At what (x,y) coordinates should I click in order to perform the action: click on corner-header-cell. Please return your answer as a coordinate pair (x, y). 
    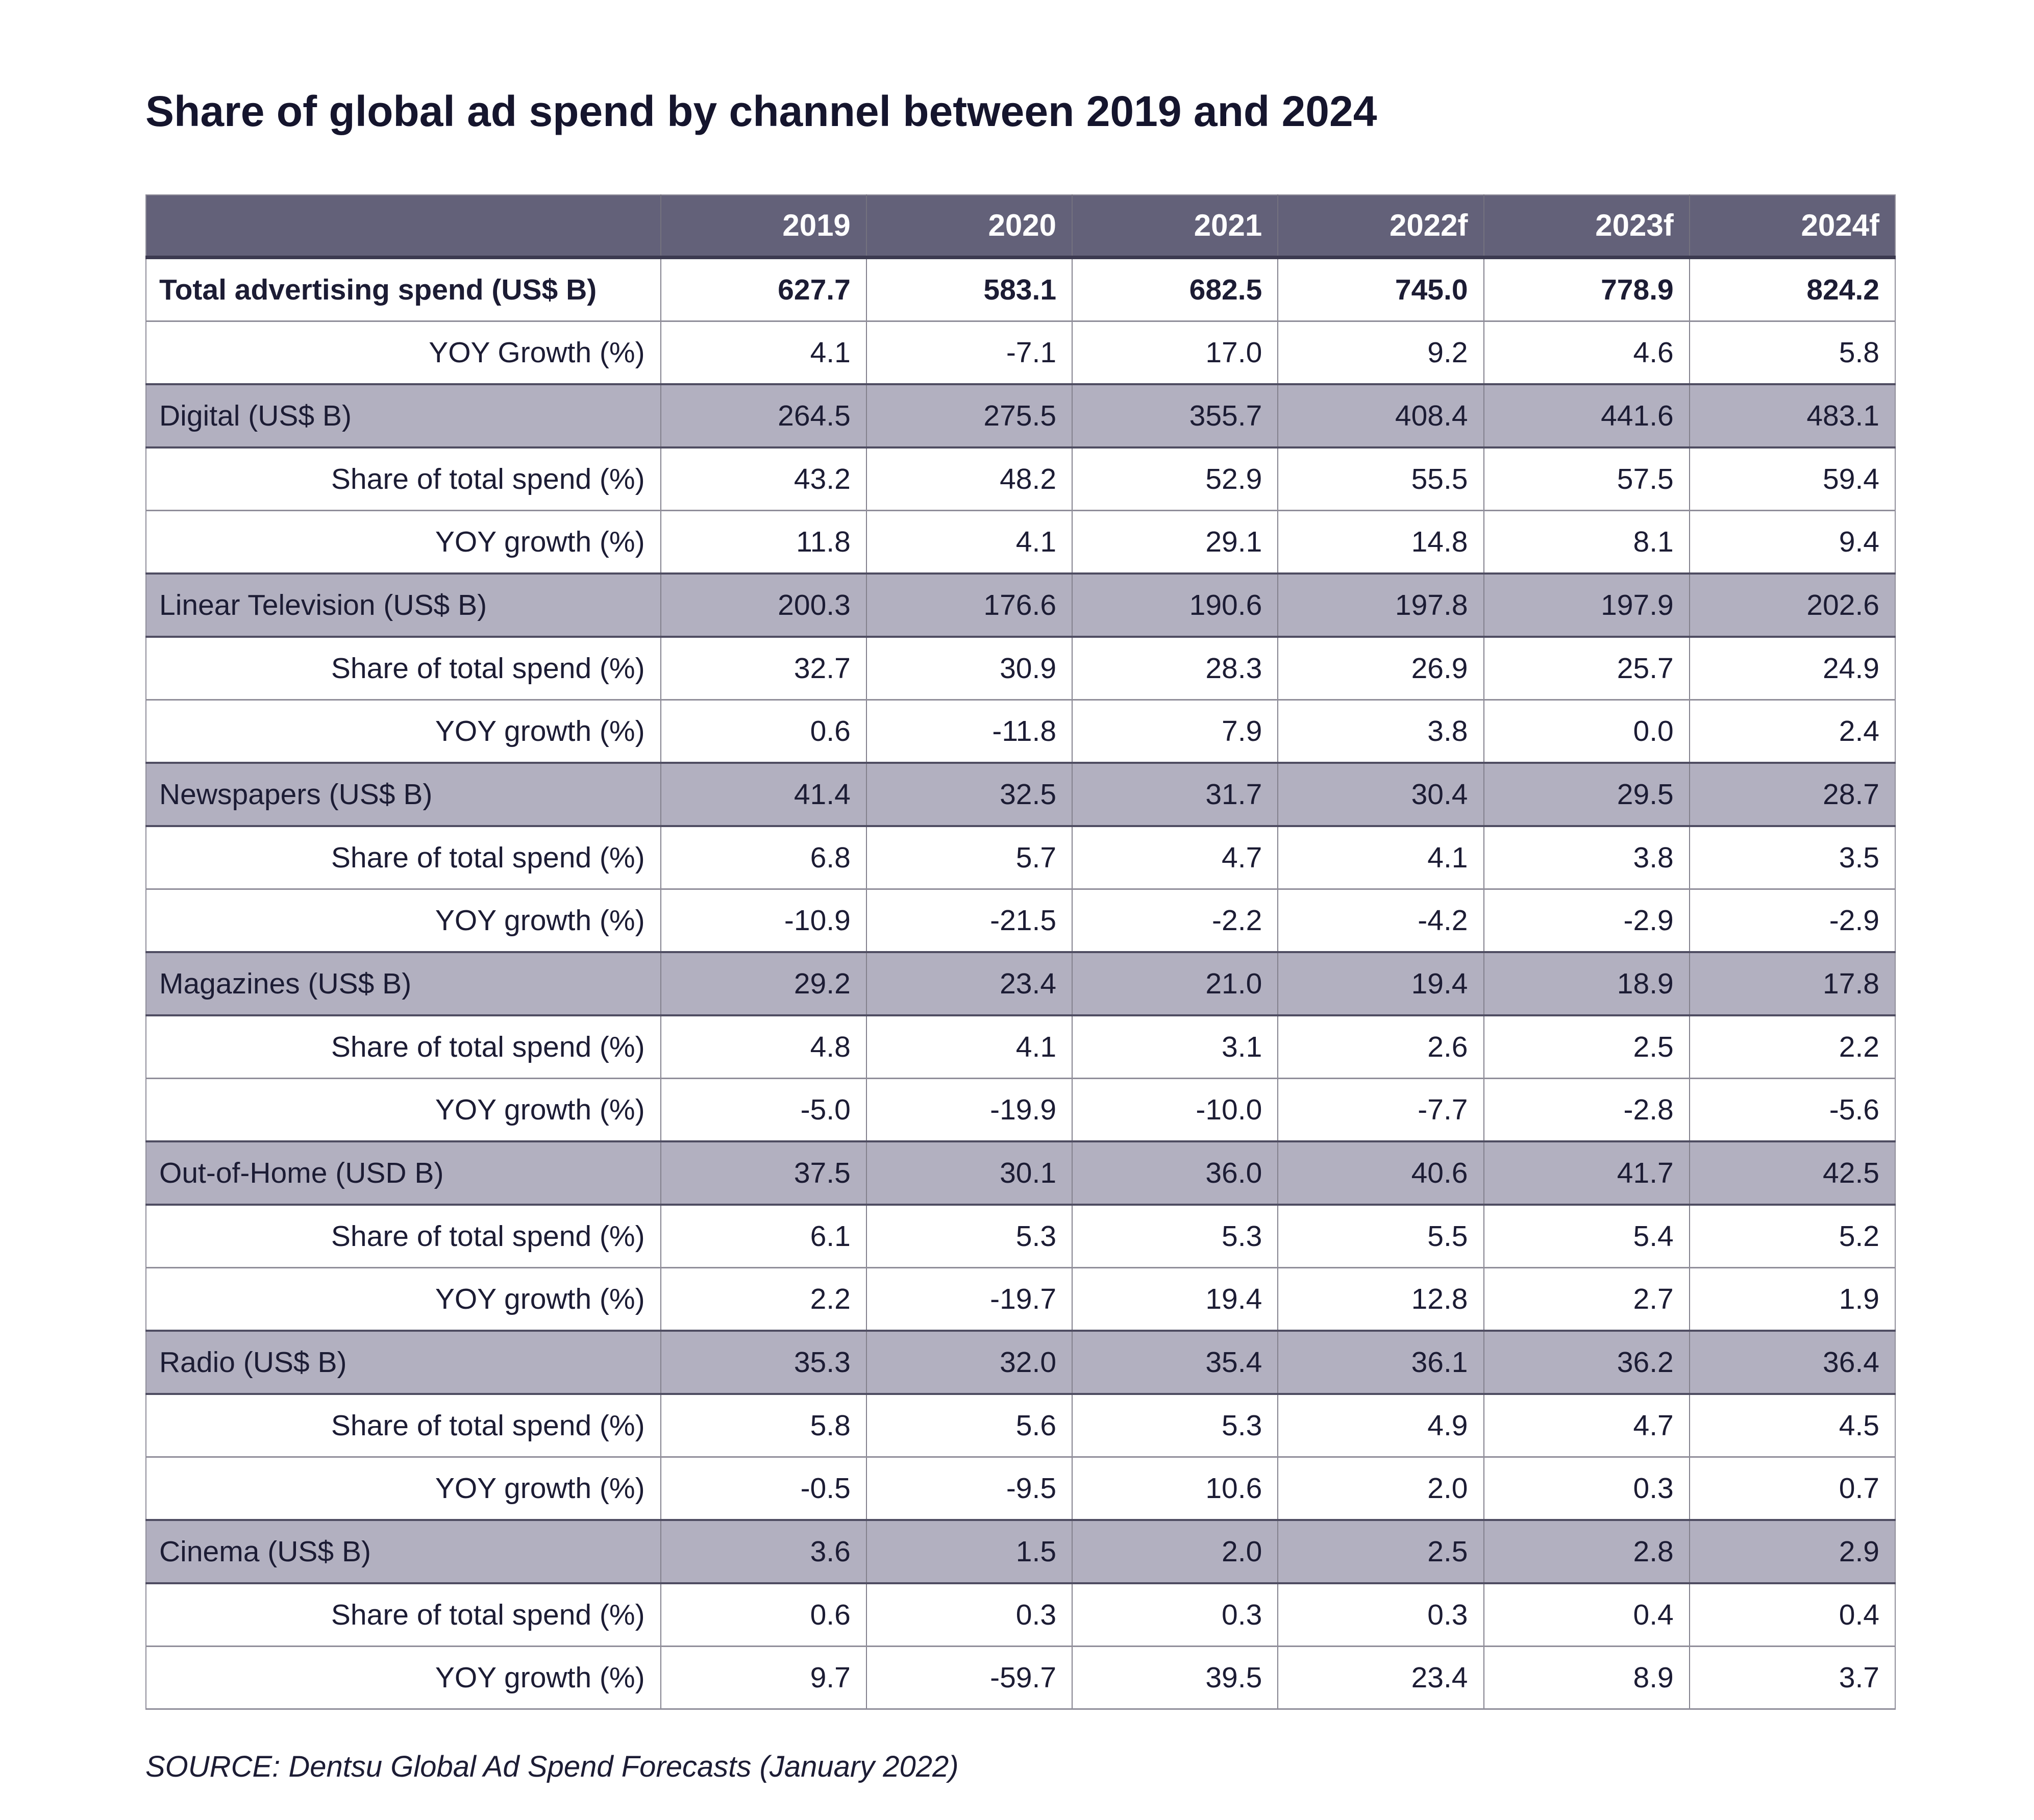
    Looking at the image, I should click on (403, 226).